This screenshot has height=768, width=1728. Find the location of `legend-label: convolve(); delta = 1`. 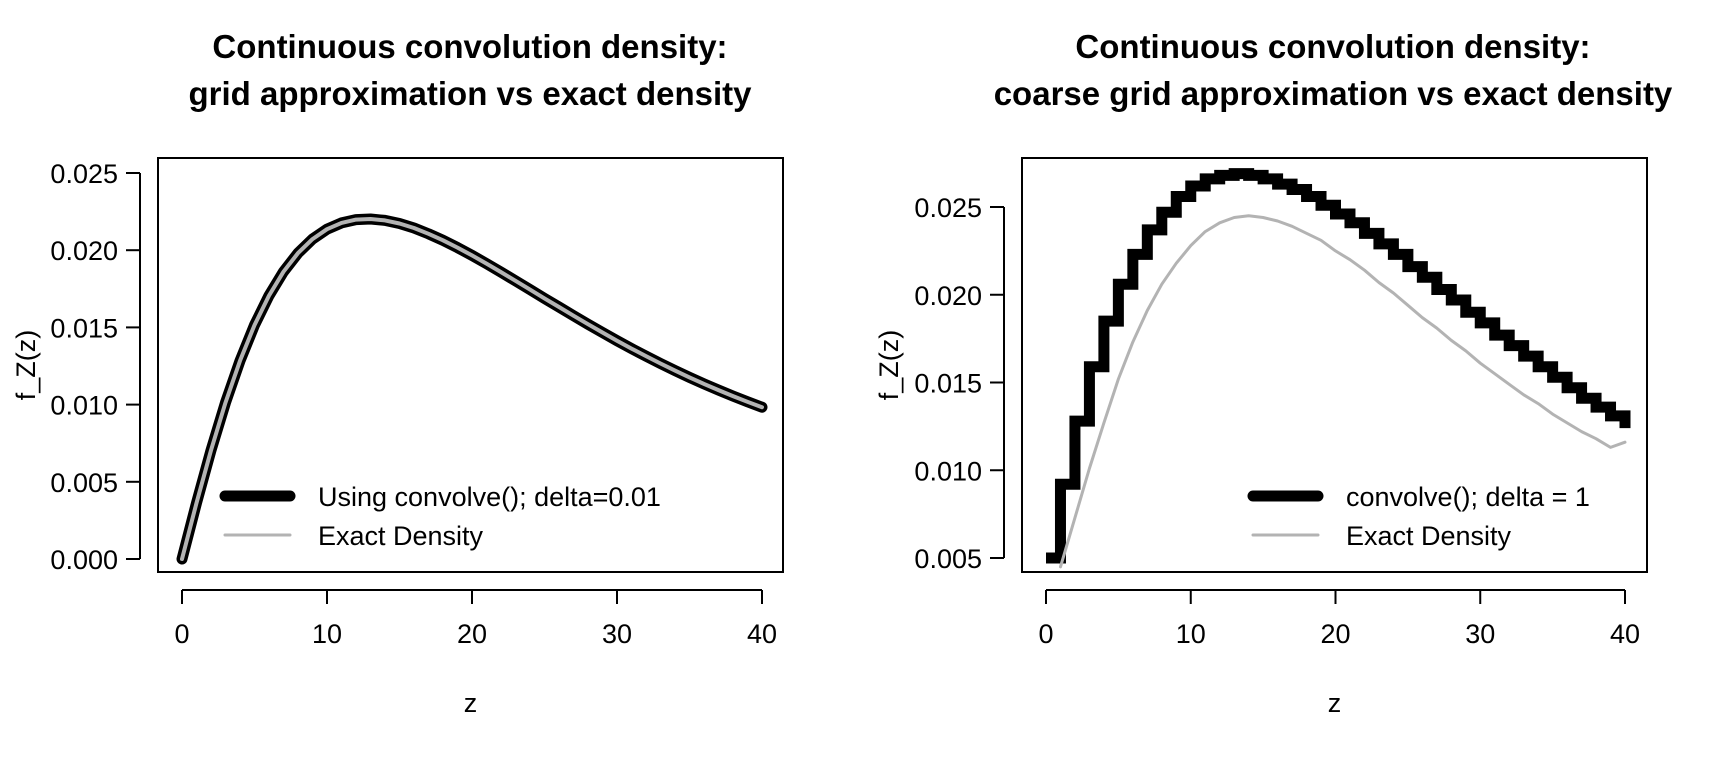

legend-label: convolve(); delta = 1 is located at coordinates (1468, 497).